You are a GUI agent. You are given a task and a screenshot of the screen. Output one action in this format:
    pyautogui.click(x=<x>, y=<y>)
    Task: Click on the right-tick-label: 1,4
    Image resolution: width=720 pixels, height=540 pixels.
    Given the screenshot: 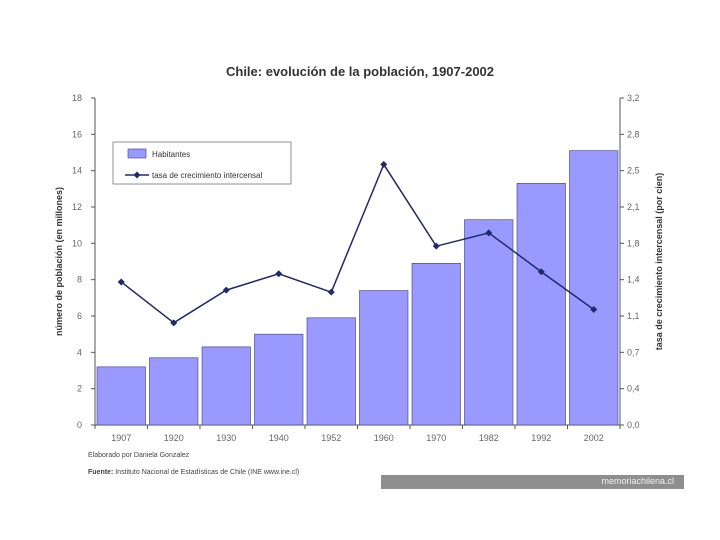 What is the action you would take?
    pyautogui.click(x=633, y=280)
    